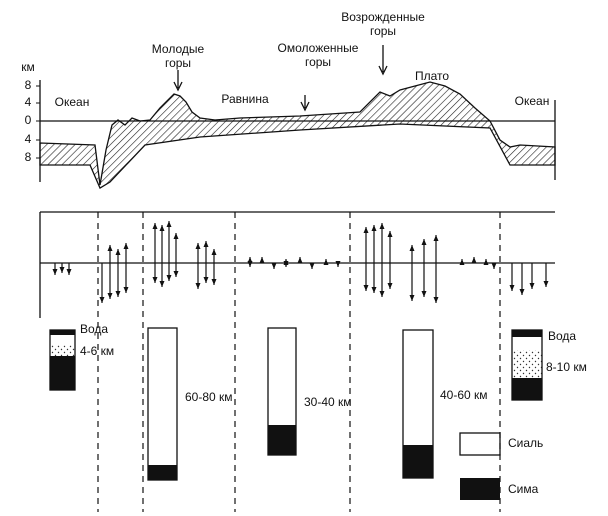  What do you see at coordinates (318, 48) in the screenshot?
I see `profile-label: Омоложенные` at bounding box center [318, 48].